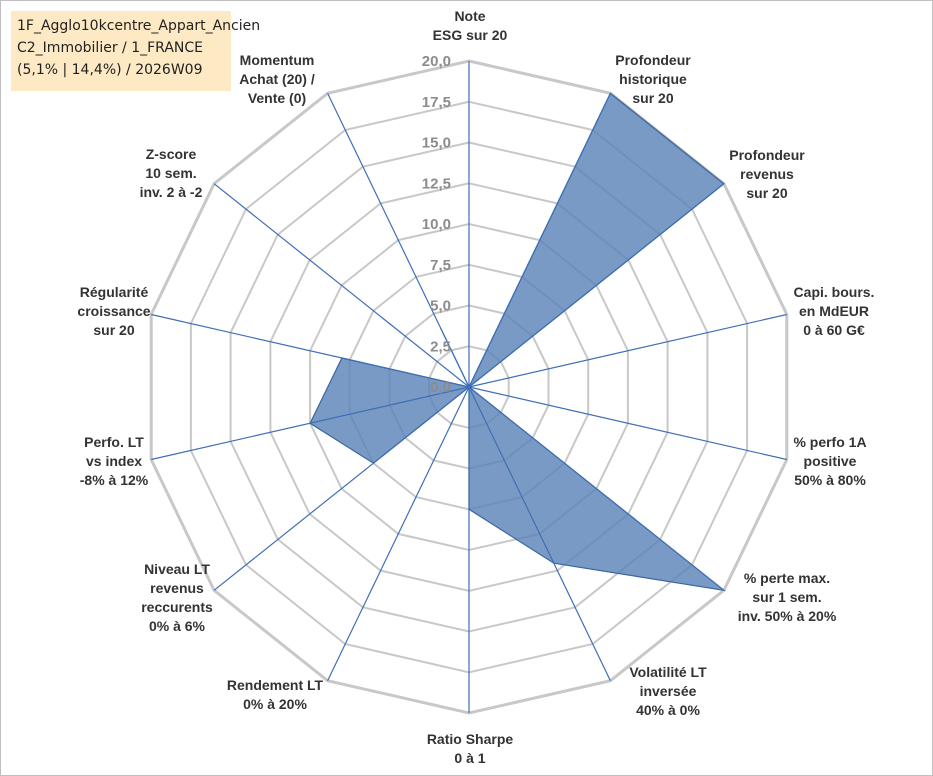  I want to click on axis-label-8-line-1: 0% à 20%, so click(275, 704).